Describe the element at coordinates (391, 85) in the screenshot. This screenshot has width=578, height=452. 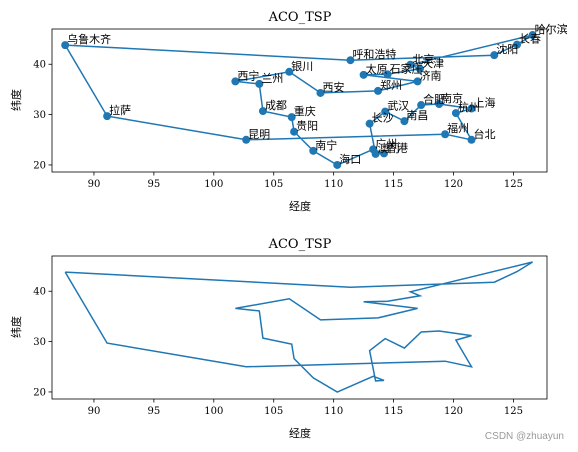
I see `city-label: 郑州` at that location.